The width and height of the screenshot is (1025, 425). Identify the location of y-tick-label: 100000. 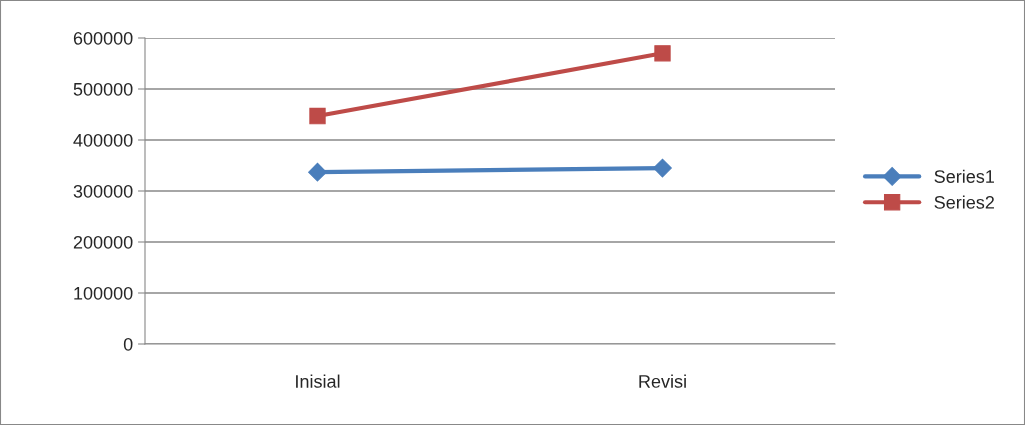
(103, 293).